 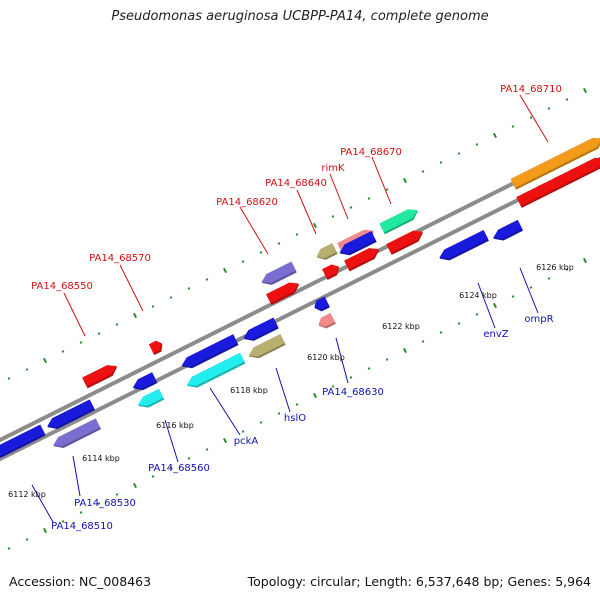 What do you see at coordinates (249, 390) in the screenshot?
I see `scale-tick-label: 6118 kbp` at bounding box center [249, 390].